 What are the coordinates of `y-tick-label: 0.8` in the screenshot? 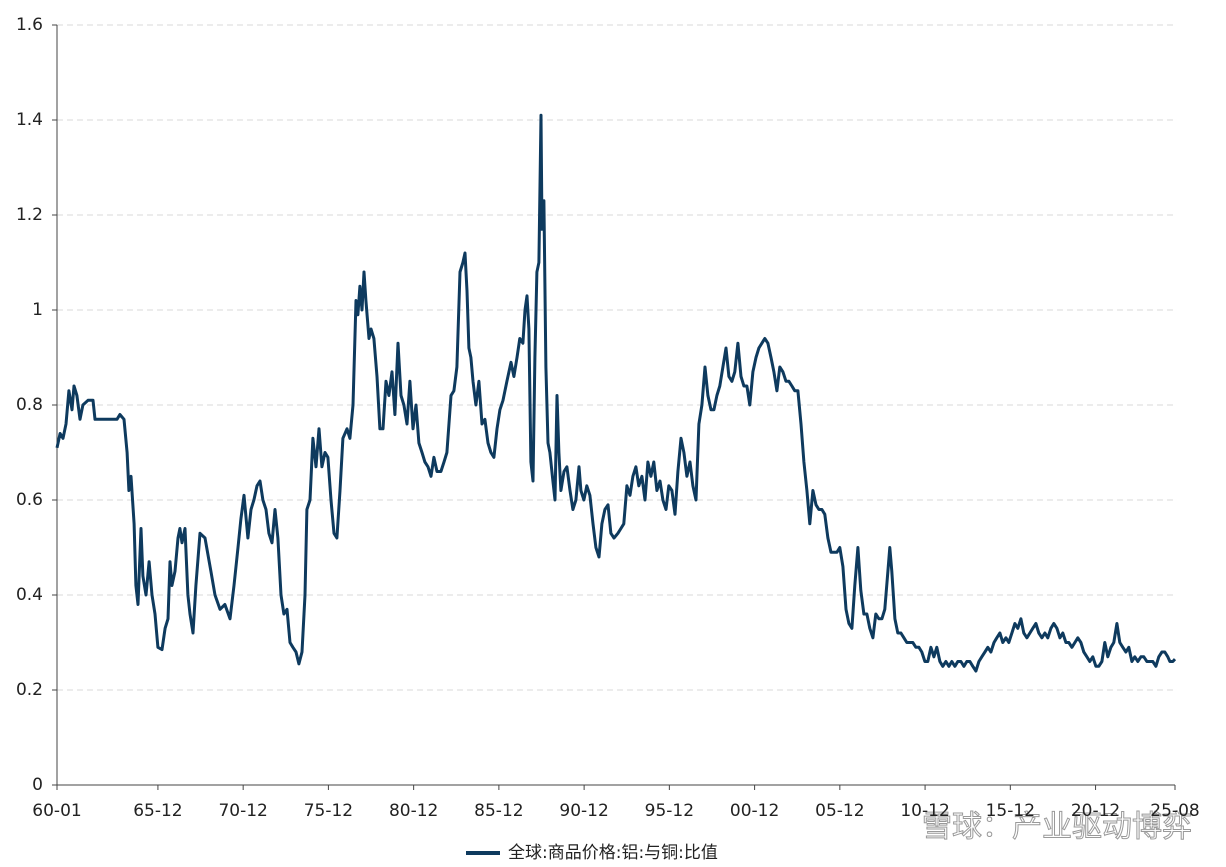 It's located at (29, 405).